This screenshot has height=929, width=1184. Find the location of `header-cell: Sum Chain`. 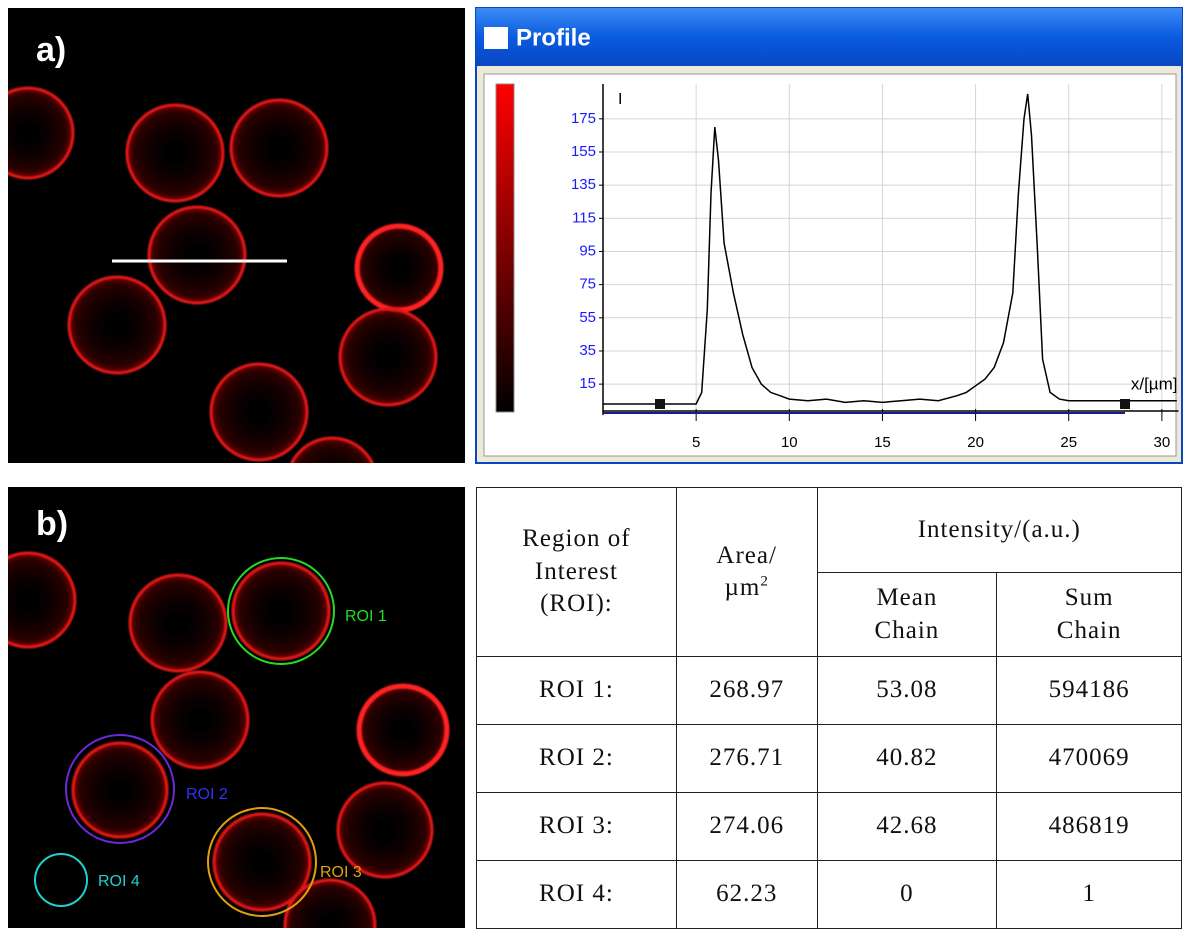

header-cell: Sum Chain is located at coordinates (1089, 614).